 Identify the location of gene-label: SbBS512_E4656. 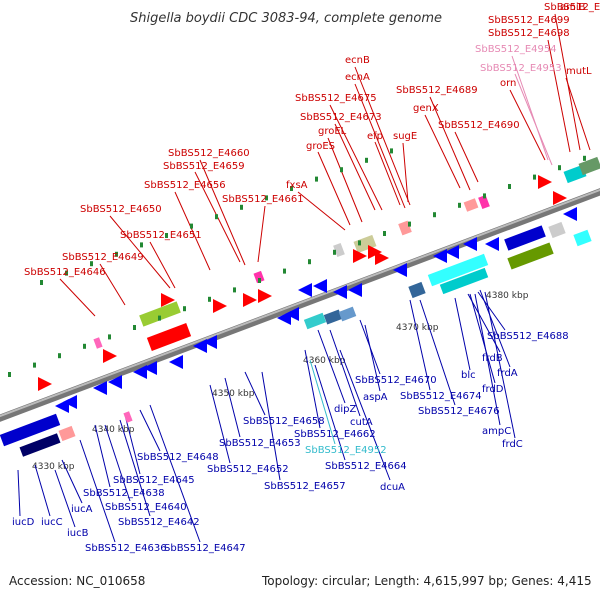
(185, 185).